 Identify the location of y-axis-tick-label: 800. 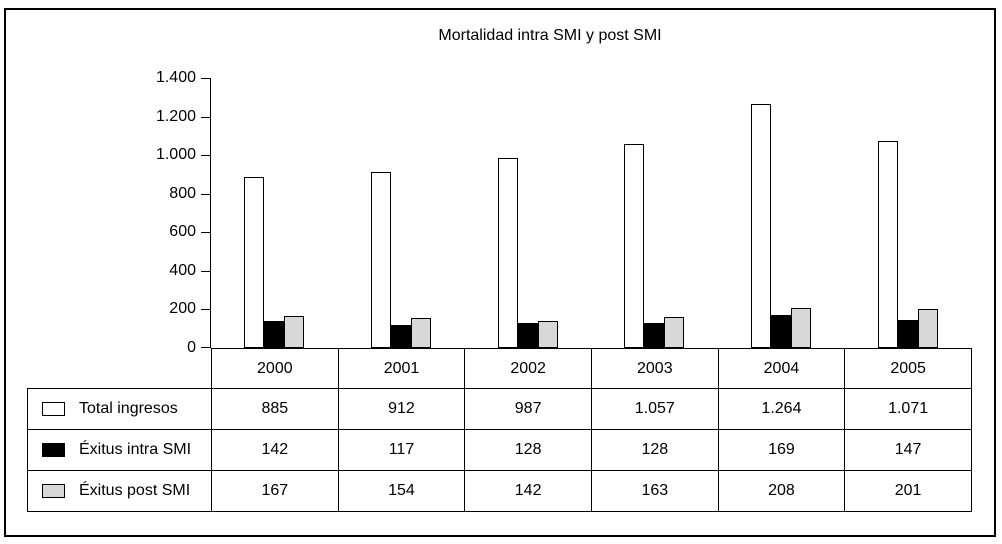
(182, 193).